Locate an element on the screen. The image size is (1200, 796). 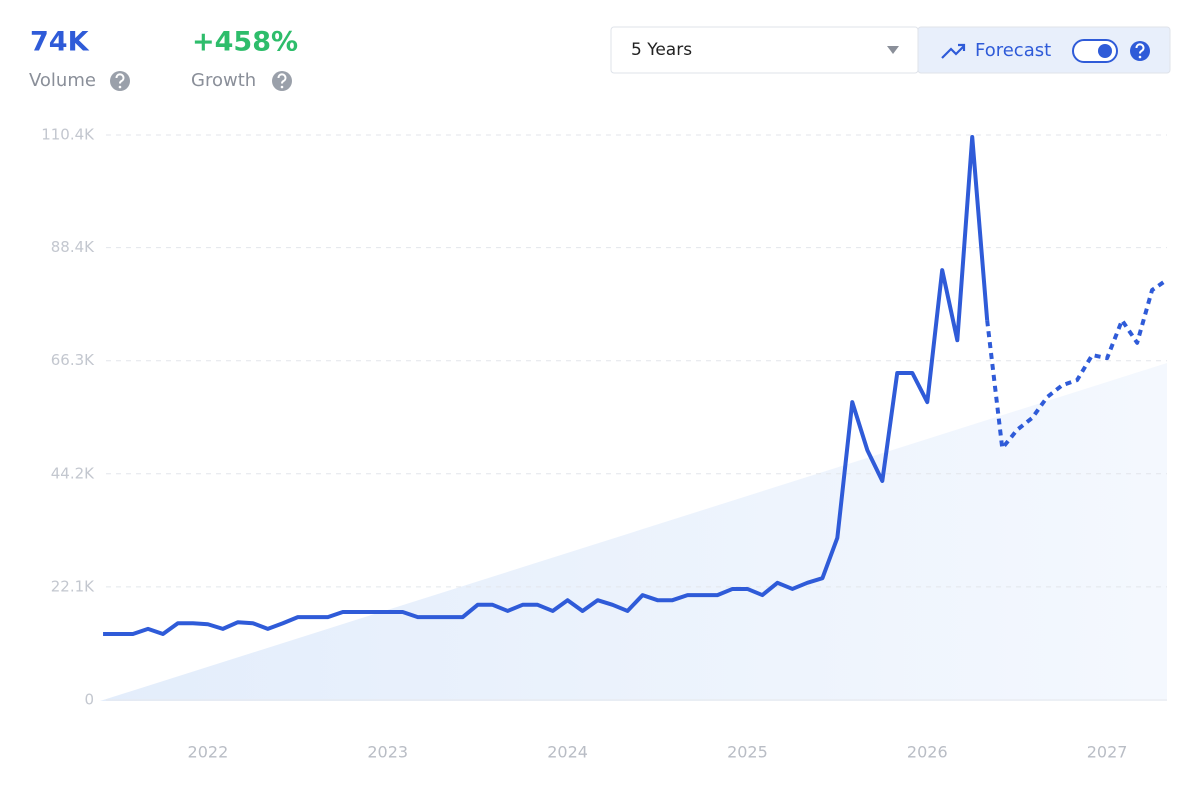
y-tick-label: 88.4K is located at coordinates (73, 247).